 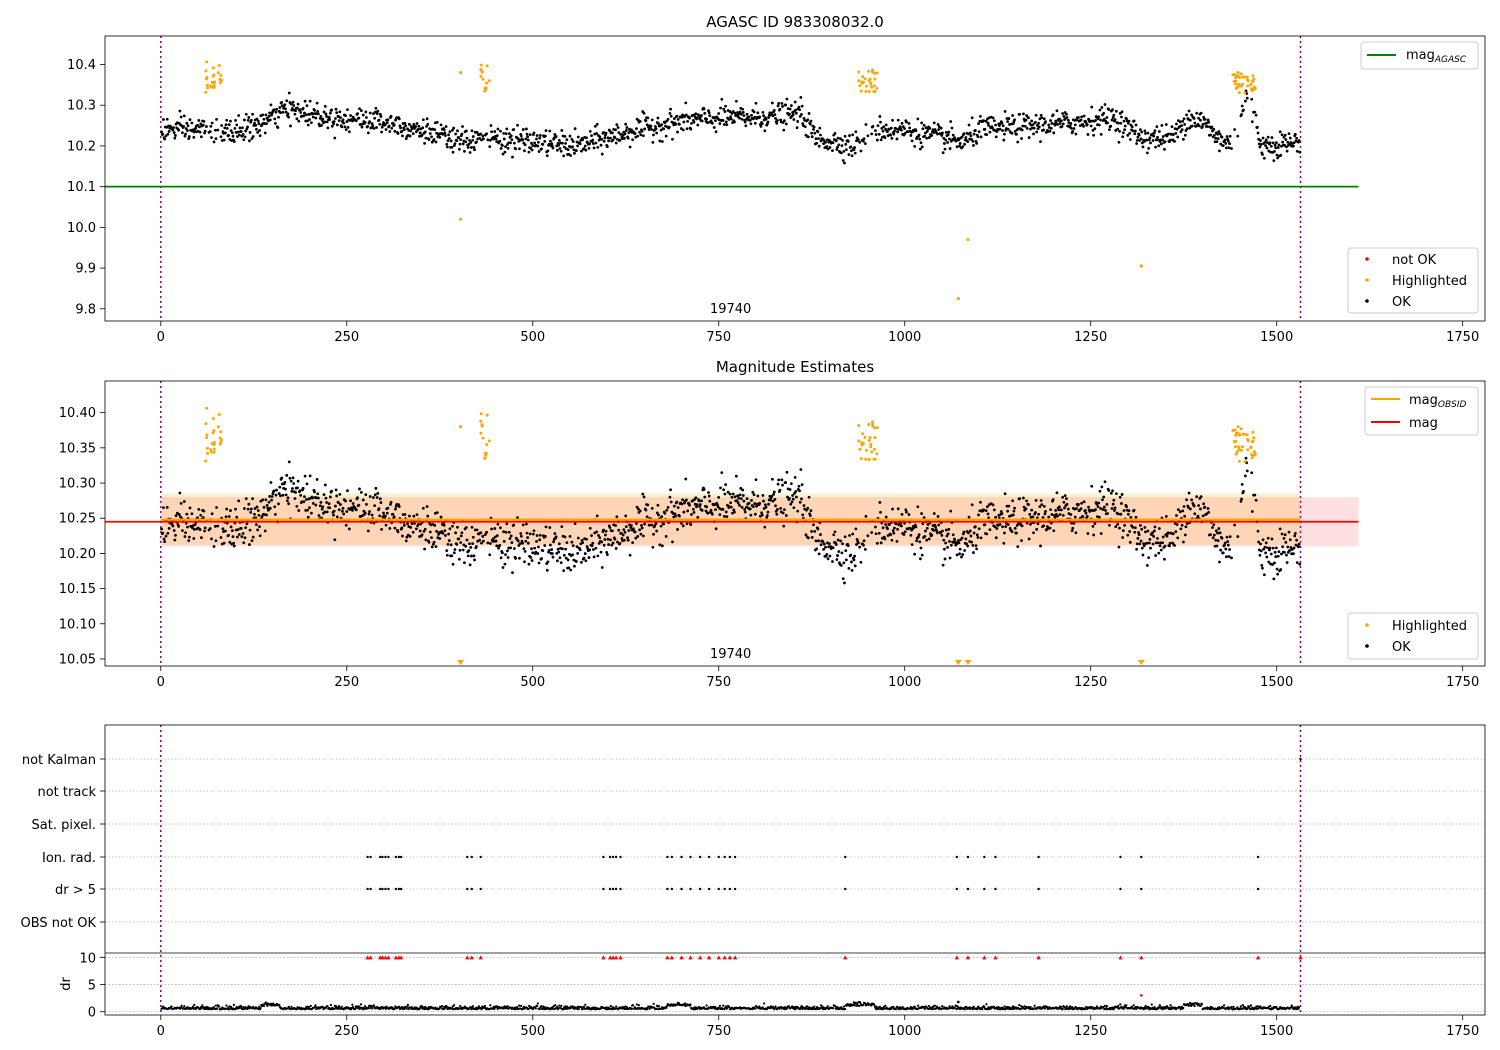 I want to click on legend-dot-swatch, so click(x=1367, y=259).